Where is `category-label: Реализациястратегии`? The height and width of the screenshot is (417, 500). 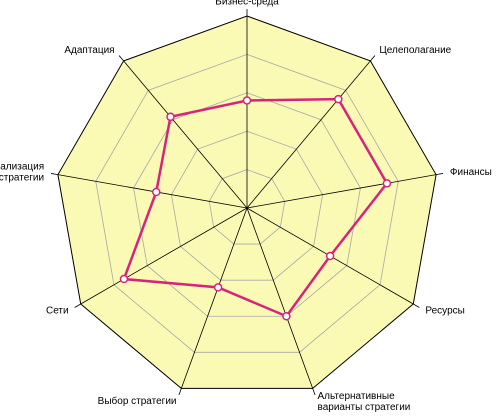 category-label: Реализациястратегии is located at coordinates (22, 172).